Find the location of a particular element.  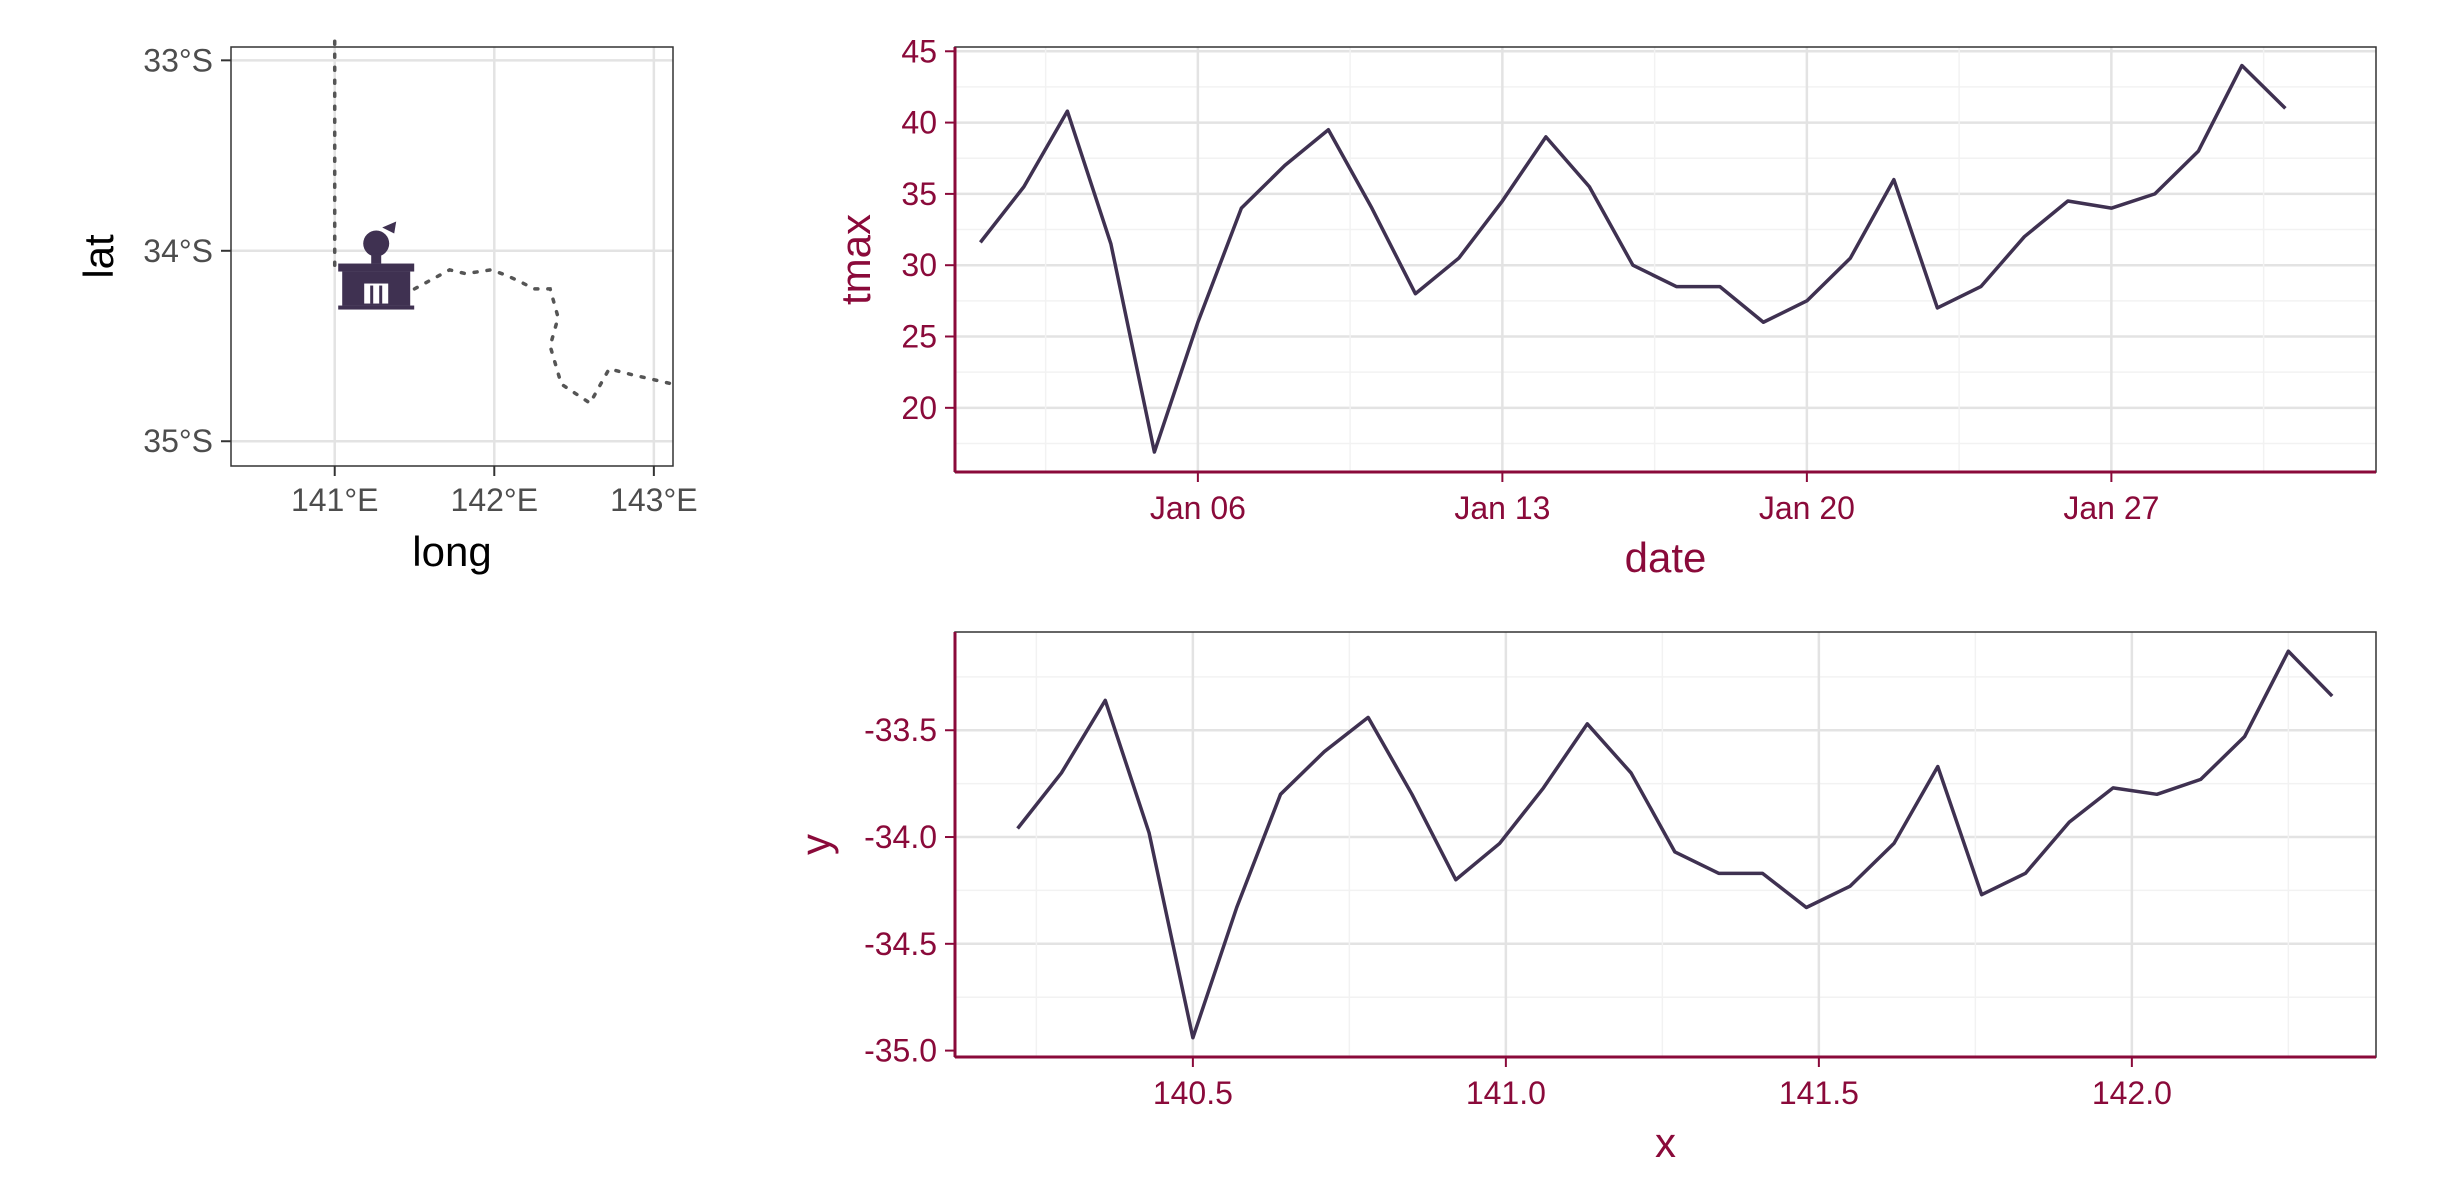

map-x-tick-label: 142°E is located at coordinates (495, 500).